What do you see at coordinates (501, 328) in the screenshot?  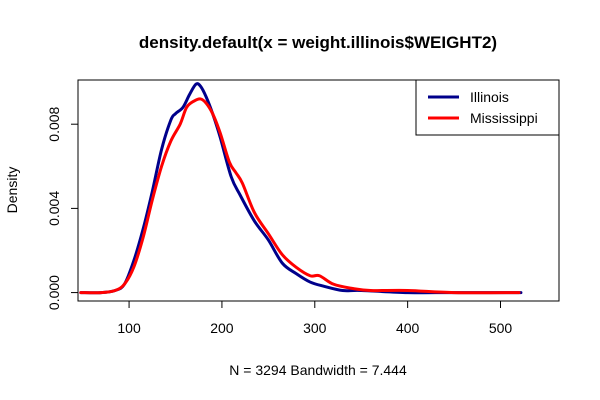 I see `x-tick-label: 500` at bounding box center [501, 328].